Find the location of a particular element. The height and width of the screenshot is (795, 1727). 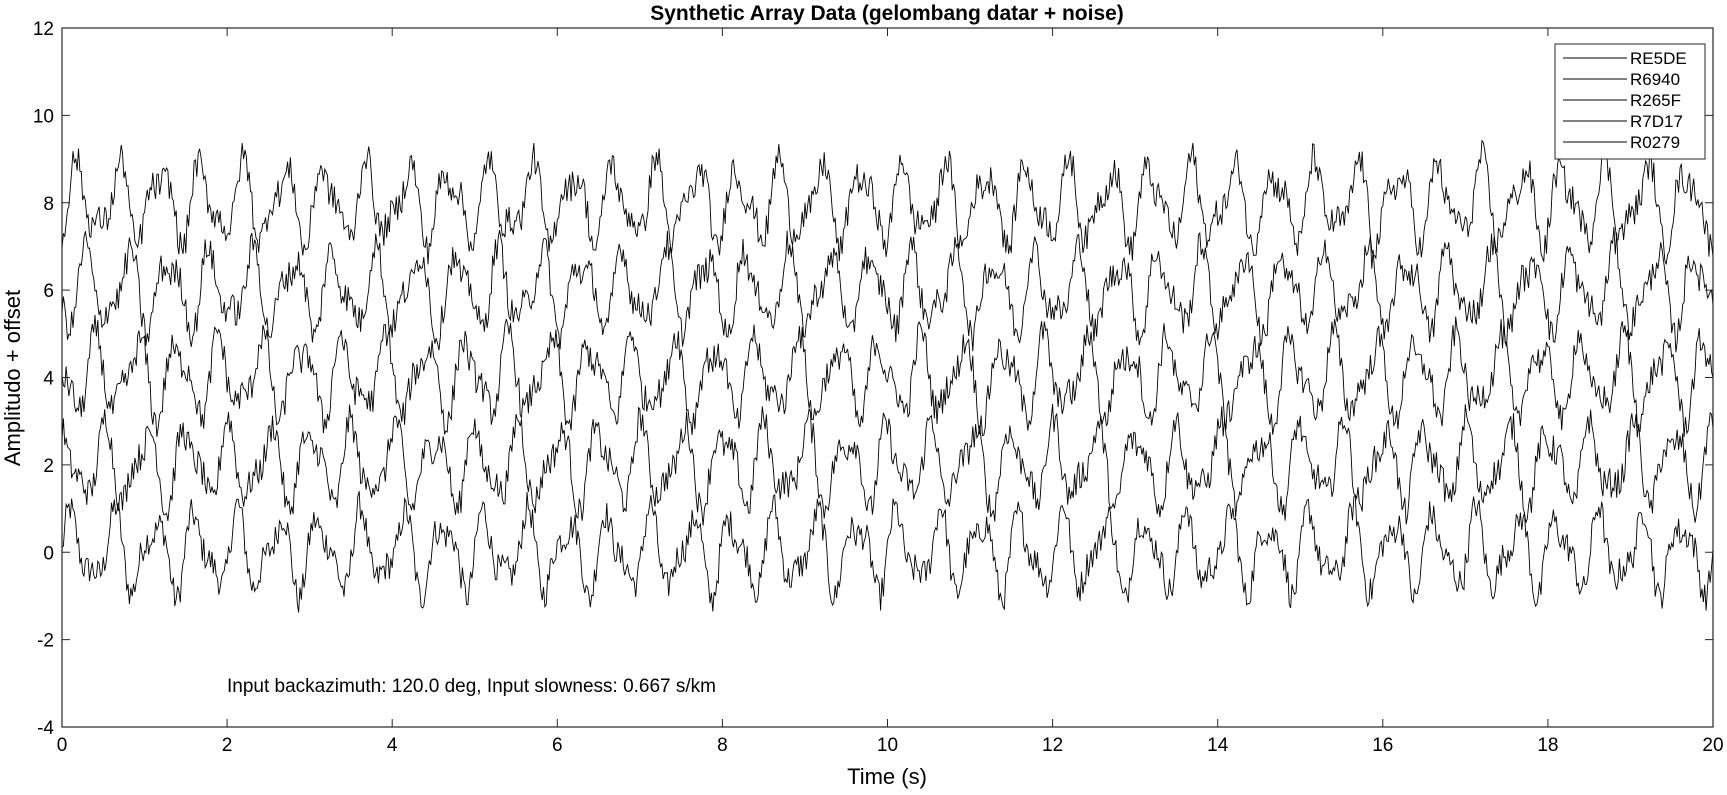

y-tick-label: 4 is located at coordinates (48, 379).